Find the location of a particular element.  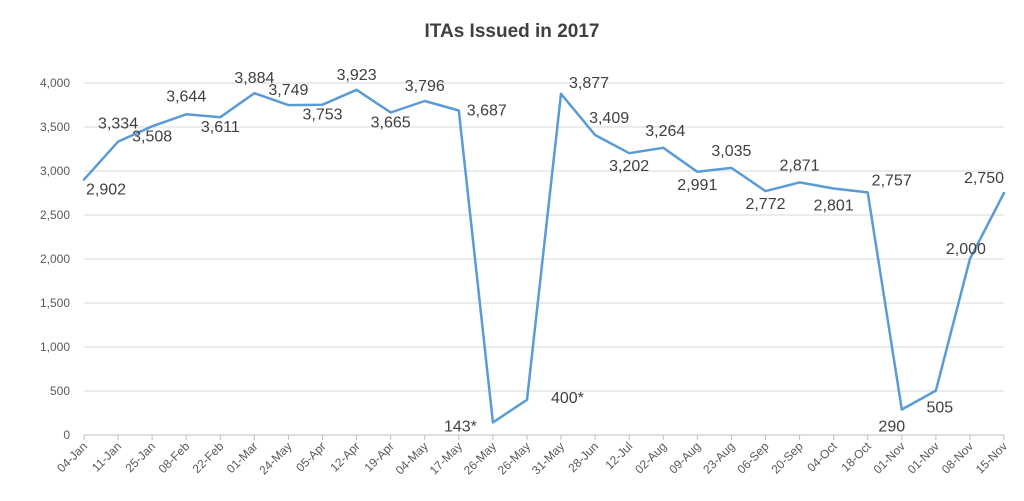

data-label: 3,687 is located at coordinates (487, 111).